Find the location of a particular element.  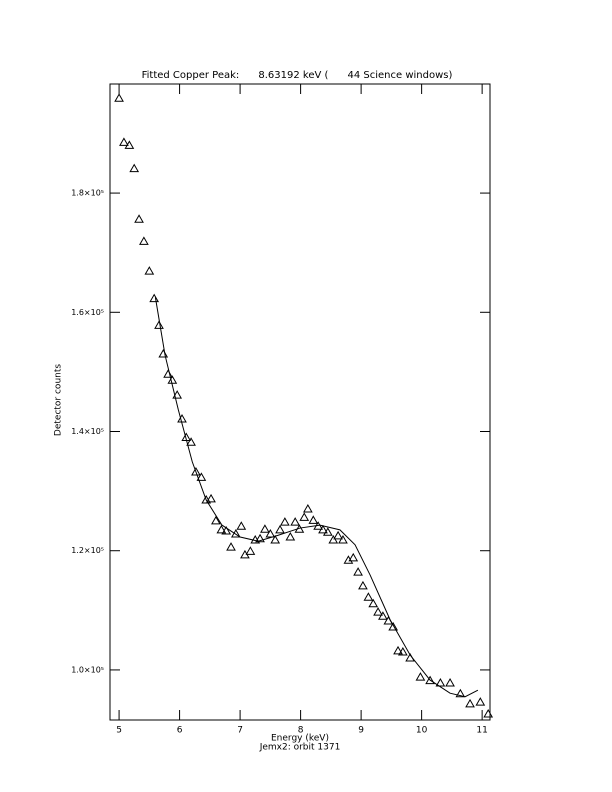

subtitle: Jemx2: orbit 1371 is located at coordinates (300, 748).